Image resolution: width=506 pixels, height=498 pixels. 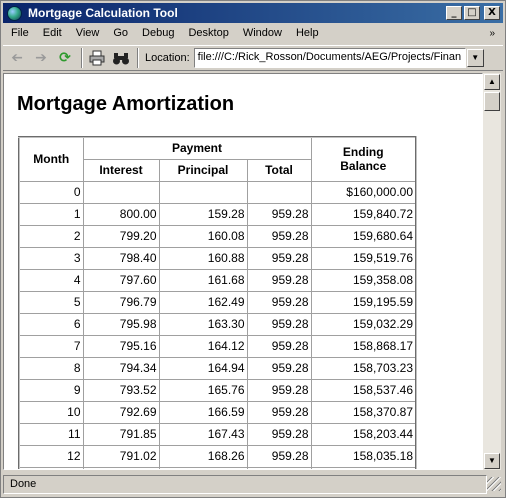 I want to click on cell-ending-balance: $160,000.00, so click(x=363, y=192).